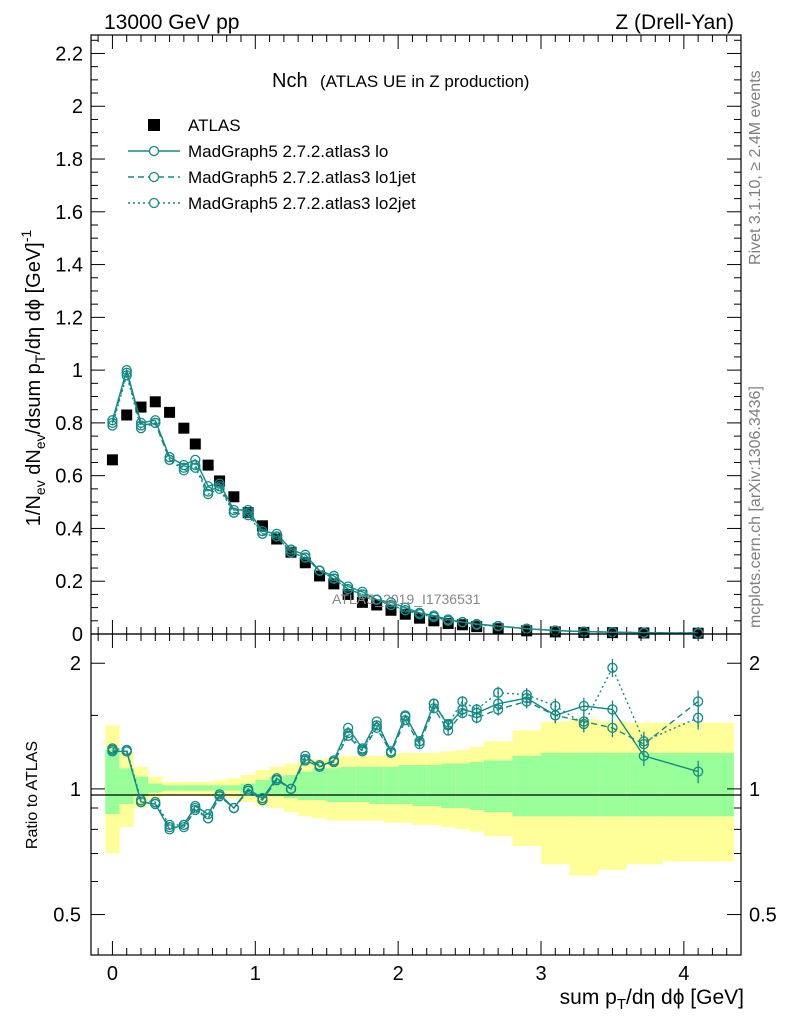  Describe the element at coordinates (674, 22) in the screenshot. I see `header-right: Z (Drell-Yan)` at that location.